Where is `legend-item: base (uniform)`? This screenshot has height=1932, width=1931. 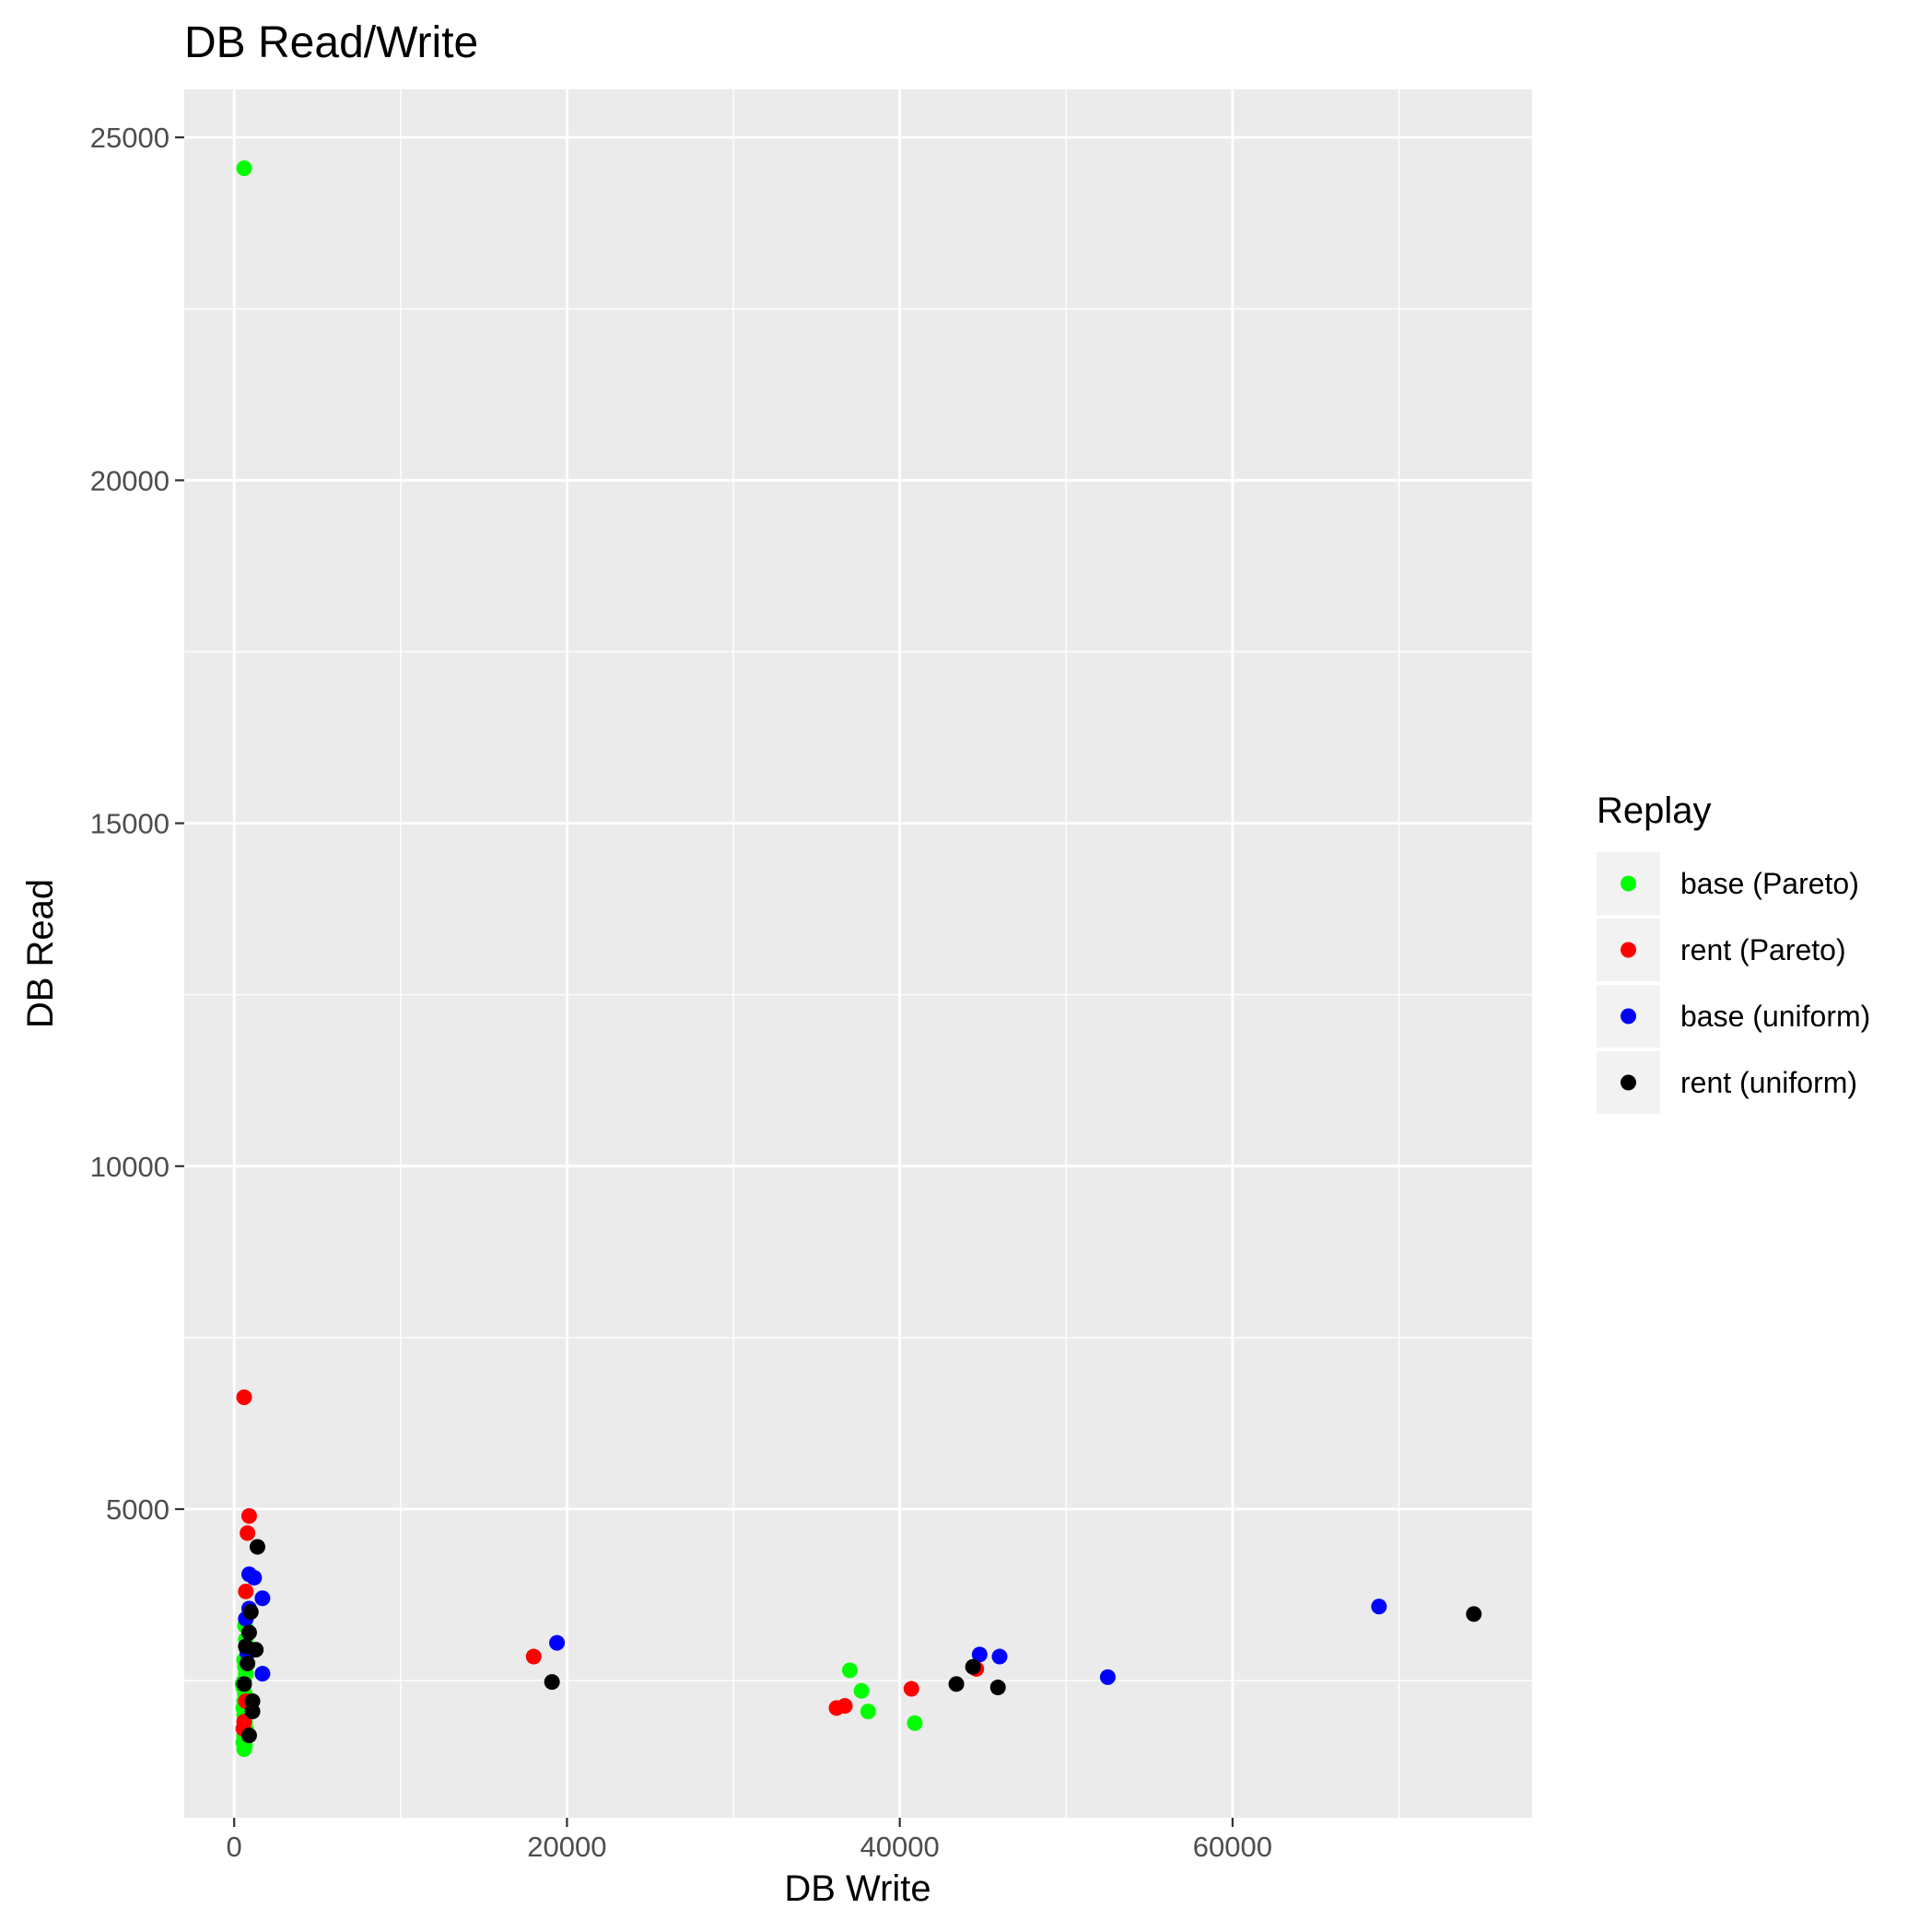
legend-item: base (uniform) is located at coordinates (1733, 1016).